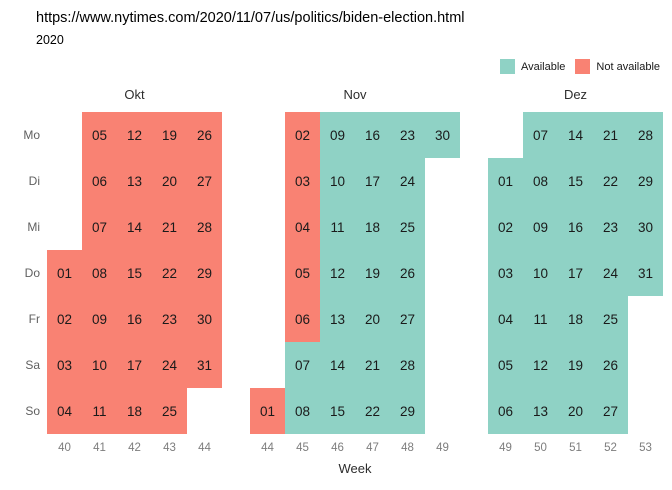 The image size is (672, 490). Describe the element at coordinates (31, 135) in the screenshot. I see `day-label-mo: Mo` at that location.